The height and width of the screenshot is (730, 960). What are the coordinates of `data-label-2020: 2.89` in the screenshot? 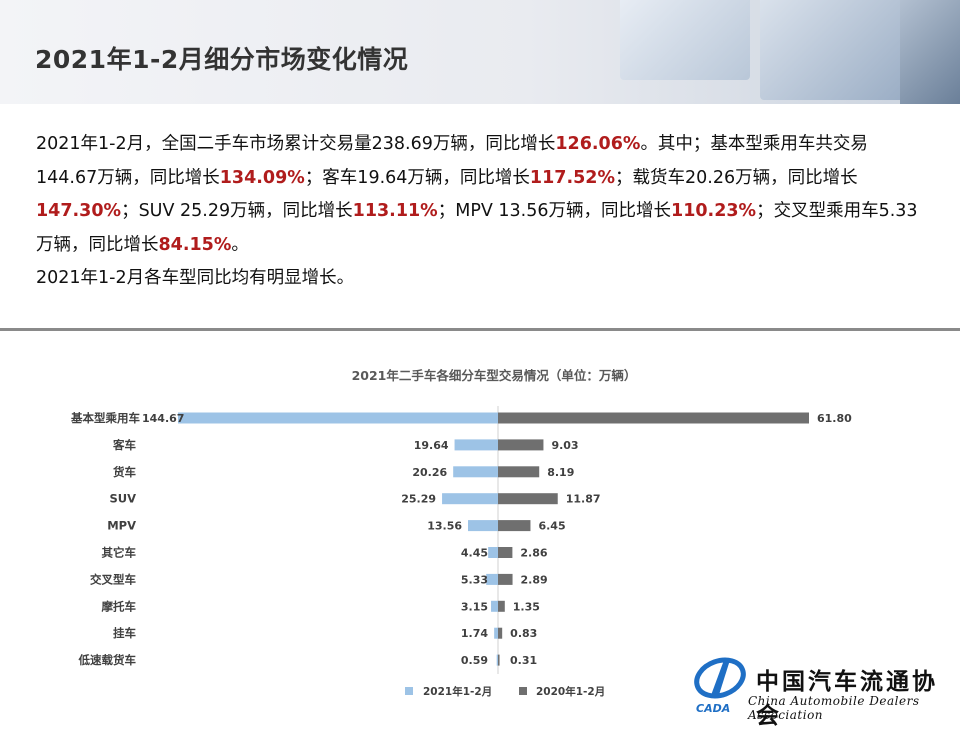 It's located at (534, 579).